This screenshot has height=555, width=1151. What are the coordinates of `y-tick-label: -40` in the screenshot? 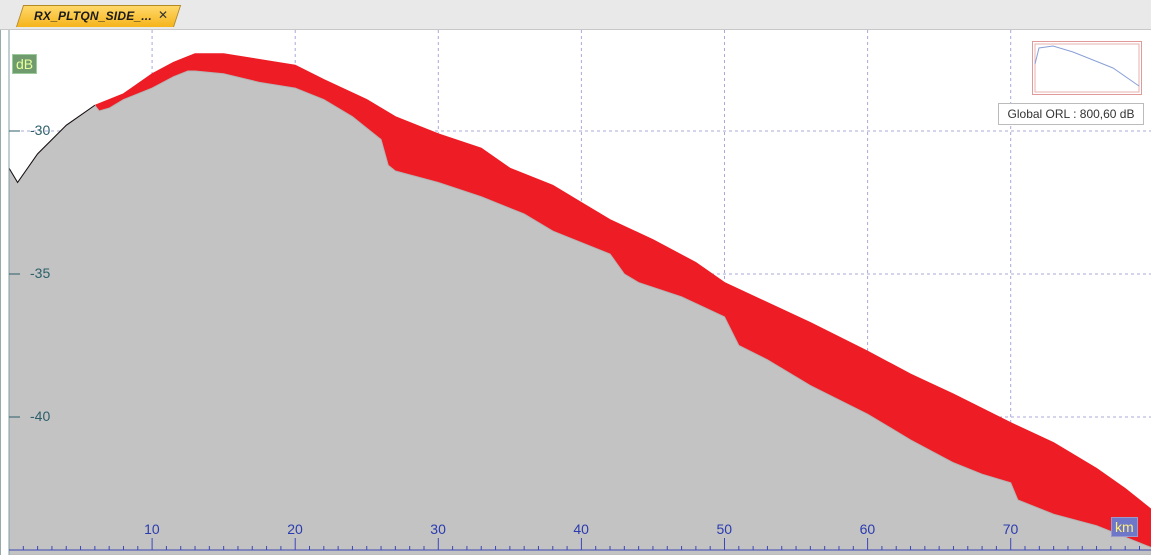 It's located at (40, 416).